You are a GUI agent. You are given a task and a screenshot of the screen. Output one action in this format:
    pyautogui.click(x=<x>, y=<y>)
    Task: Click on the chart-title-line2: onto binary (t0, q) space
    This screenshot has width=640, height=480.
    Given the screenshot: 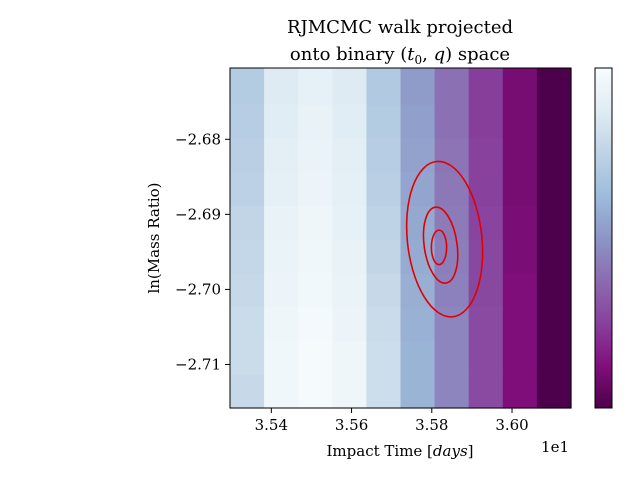 What is the action you would take?
    pyautogui.click(x=400, y=55)
    